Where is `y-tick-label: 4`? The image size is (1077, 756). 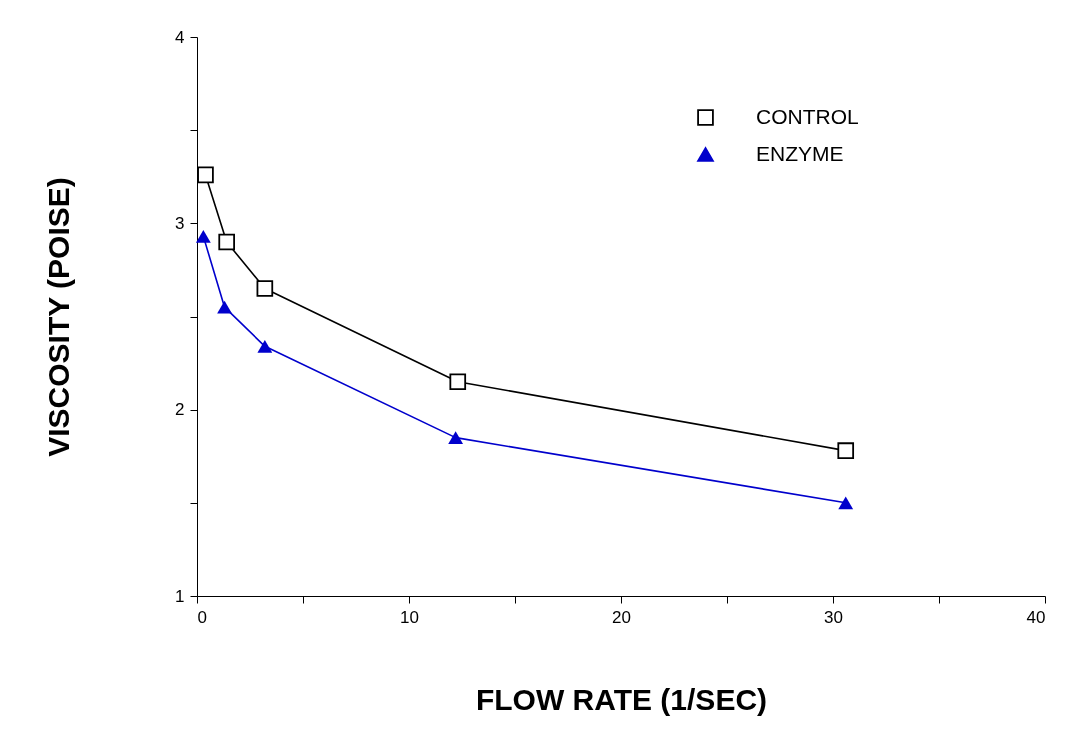 y-tick-label: 4 is located at coordinates (180, 37).